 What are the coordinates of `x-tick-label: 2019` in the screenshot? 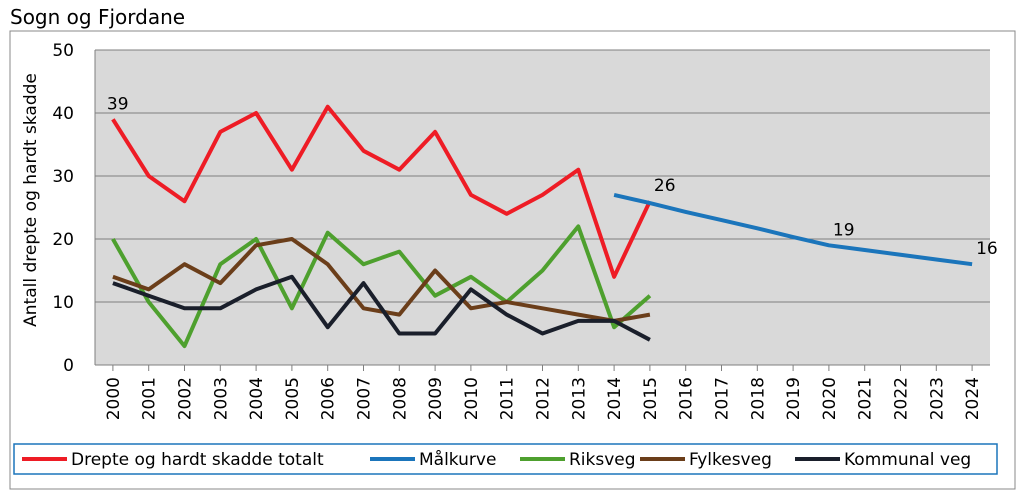 It's located at (794, 398).